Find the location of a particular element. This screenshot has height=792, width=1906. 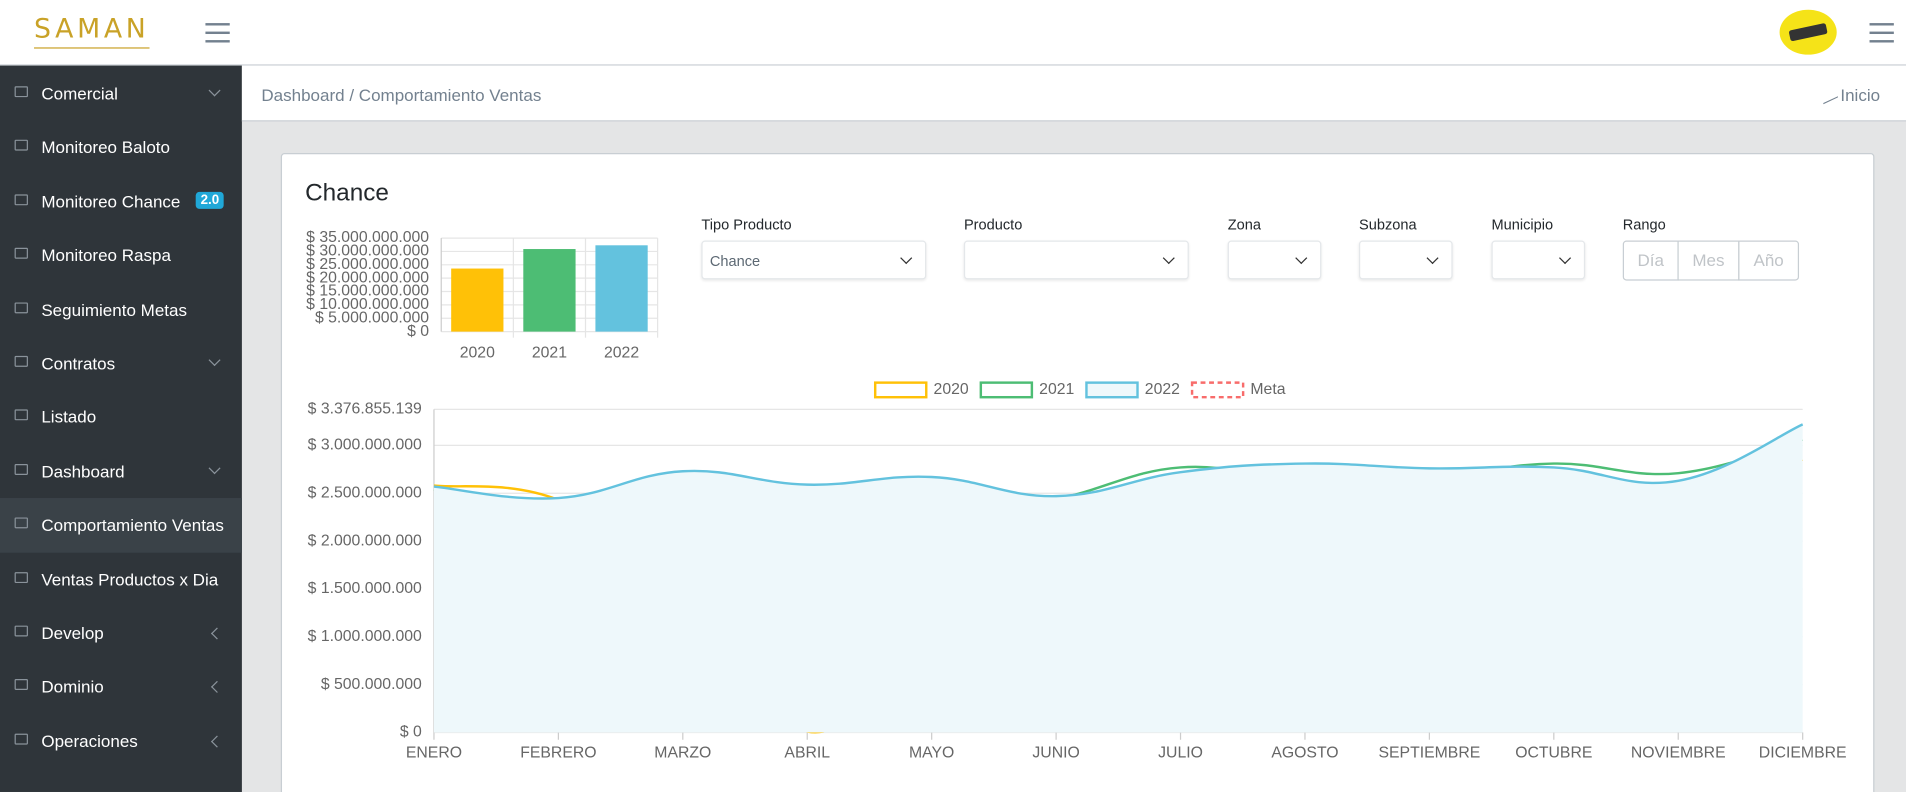

filter-label: Zona is located at coordinates (1244, 225).